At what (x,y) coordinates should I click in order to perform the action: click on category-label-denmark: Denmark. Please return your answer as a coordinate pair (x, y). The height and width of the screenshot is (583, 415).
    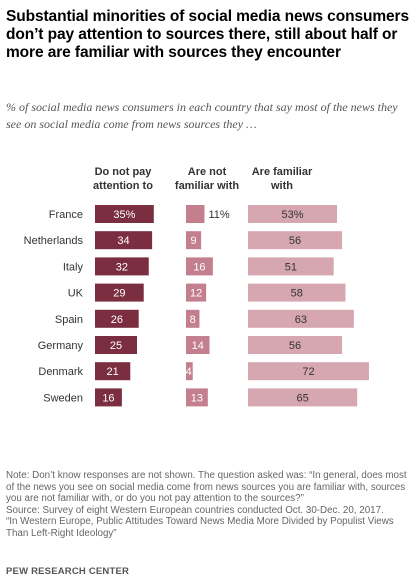
    Looking at the image, I should click on (60, 372).